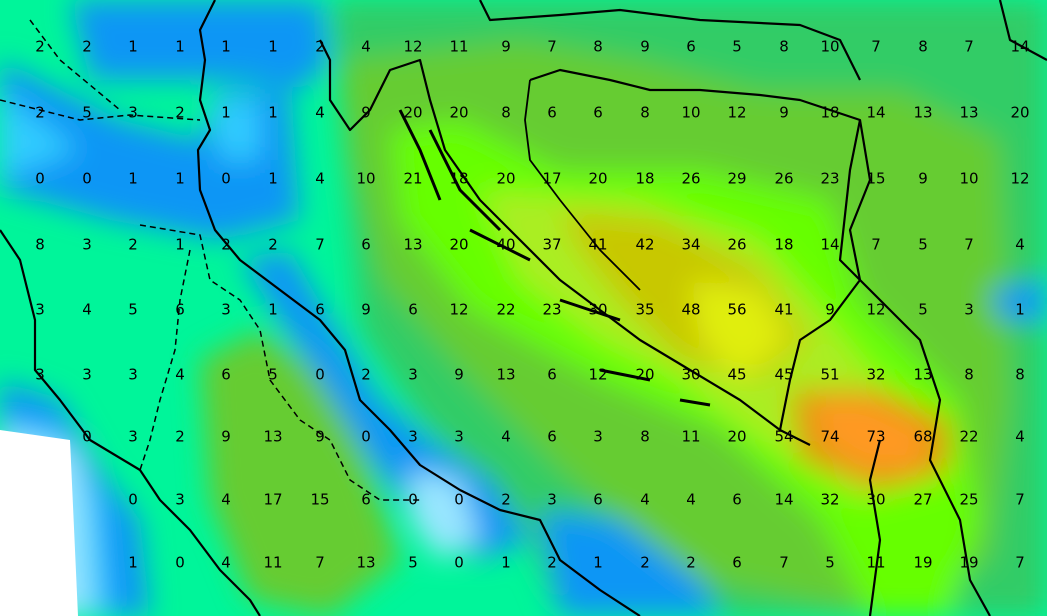 The width and height of the screenshot is (1047, 616). What do you see at coordinates (923, 436) in the screenshot?
I see `precipitation-value: 68` at bounding box center [923, 436].